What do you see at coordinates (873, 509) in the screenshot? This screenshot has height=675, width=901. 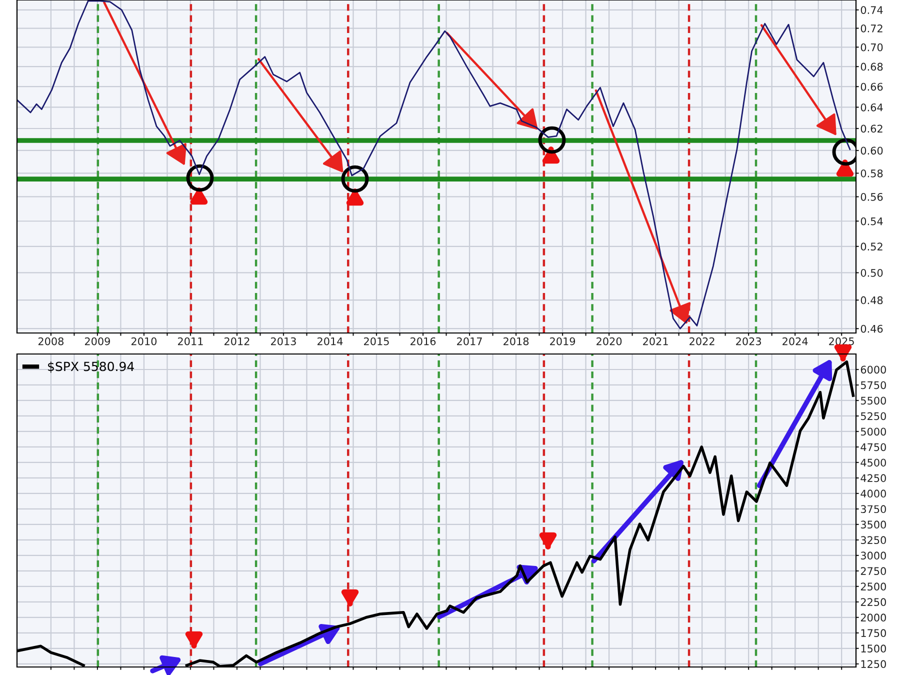 I see `y-tick-label: 3750` at bounding box center [873, 509].